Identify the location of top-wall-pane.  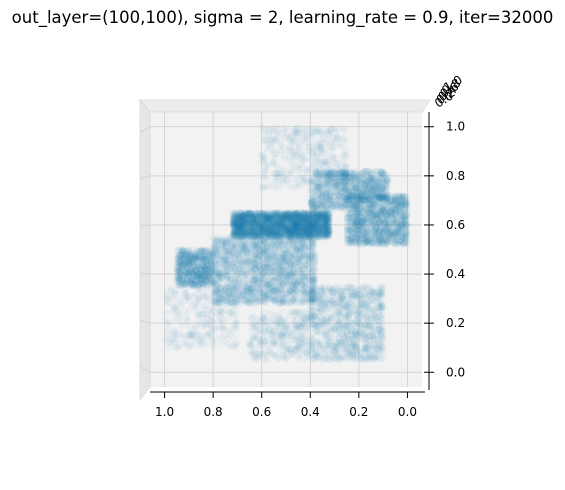
(285, 106).